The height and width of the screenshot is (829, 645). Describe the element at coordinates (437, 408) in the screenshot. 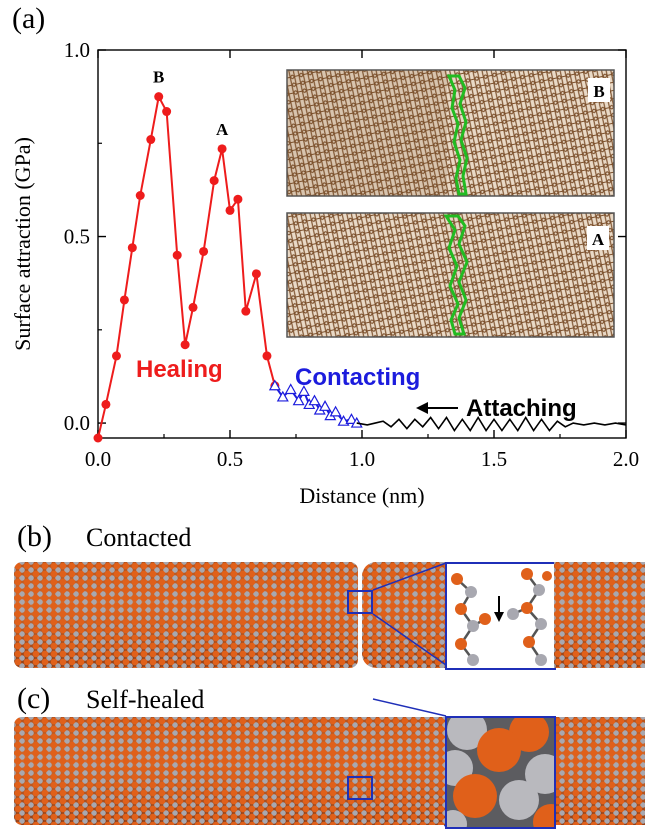

I see `attaching-arrow` at that location.